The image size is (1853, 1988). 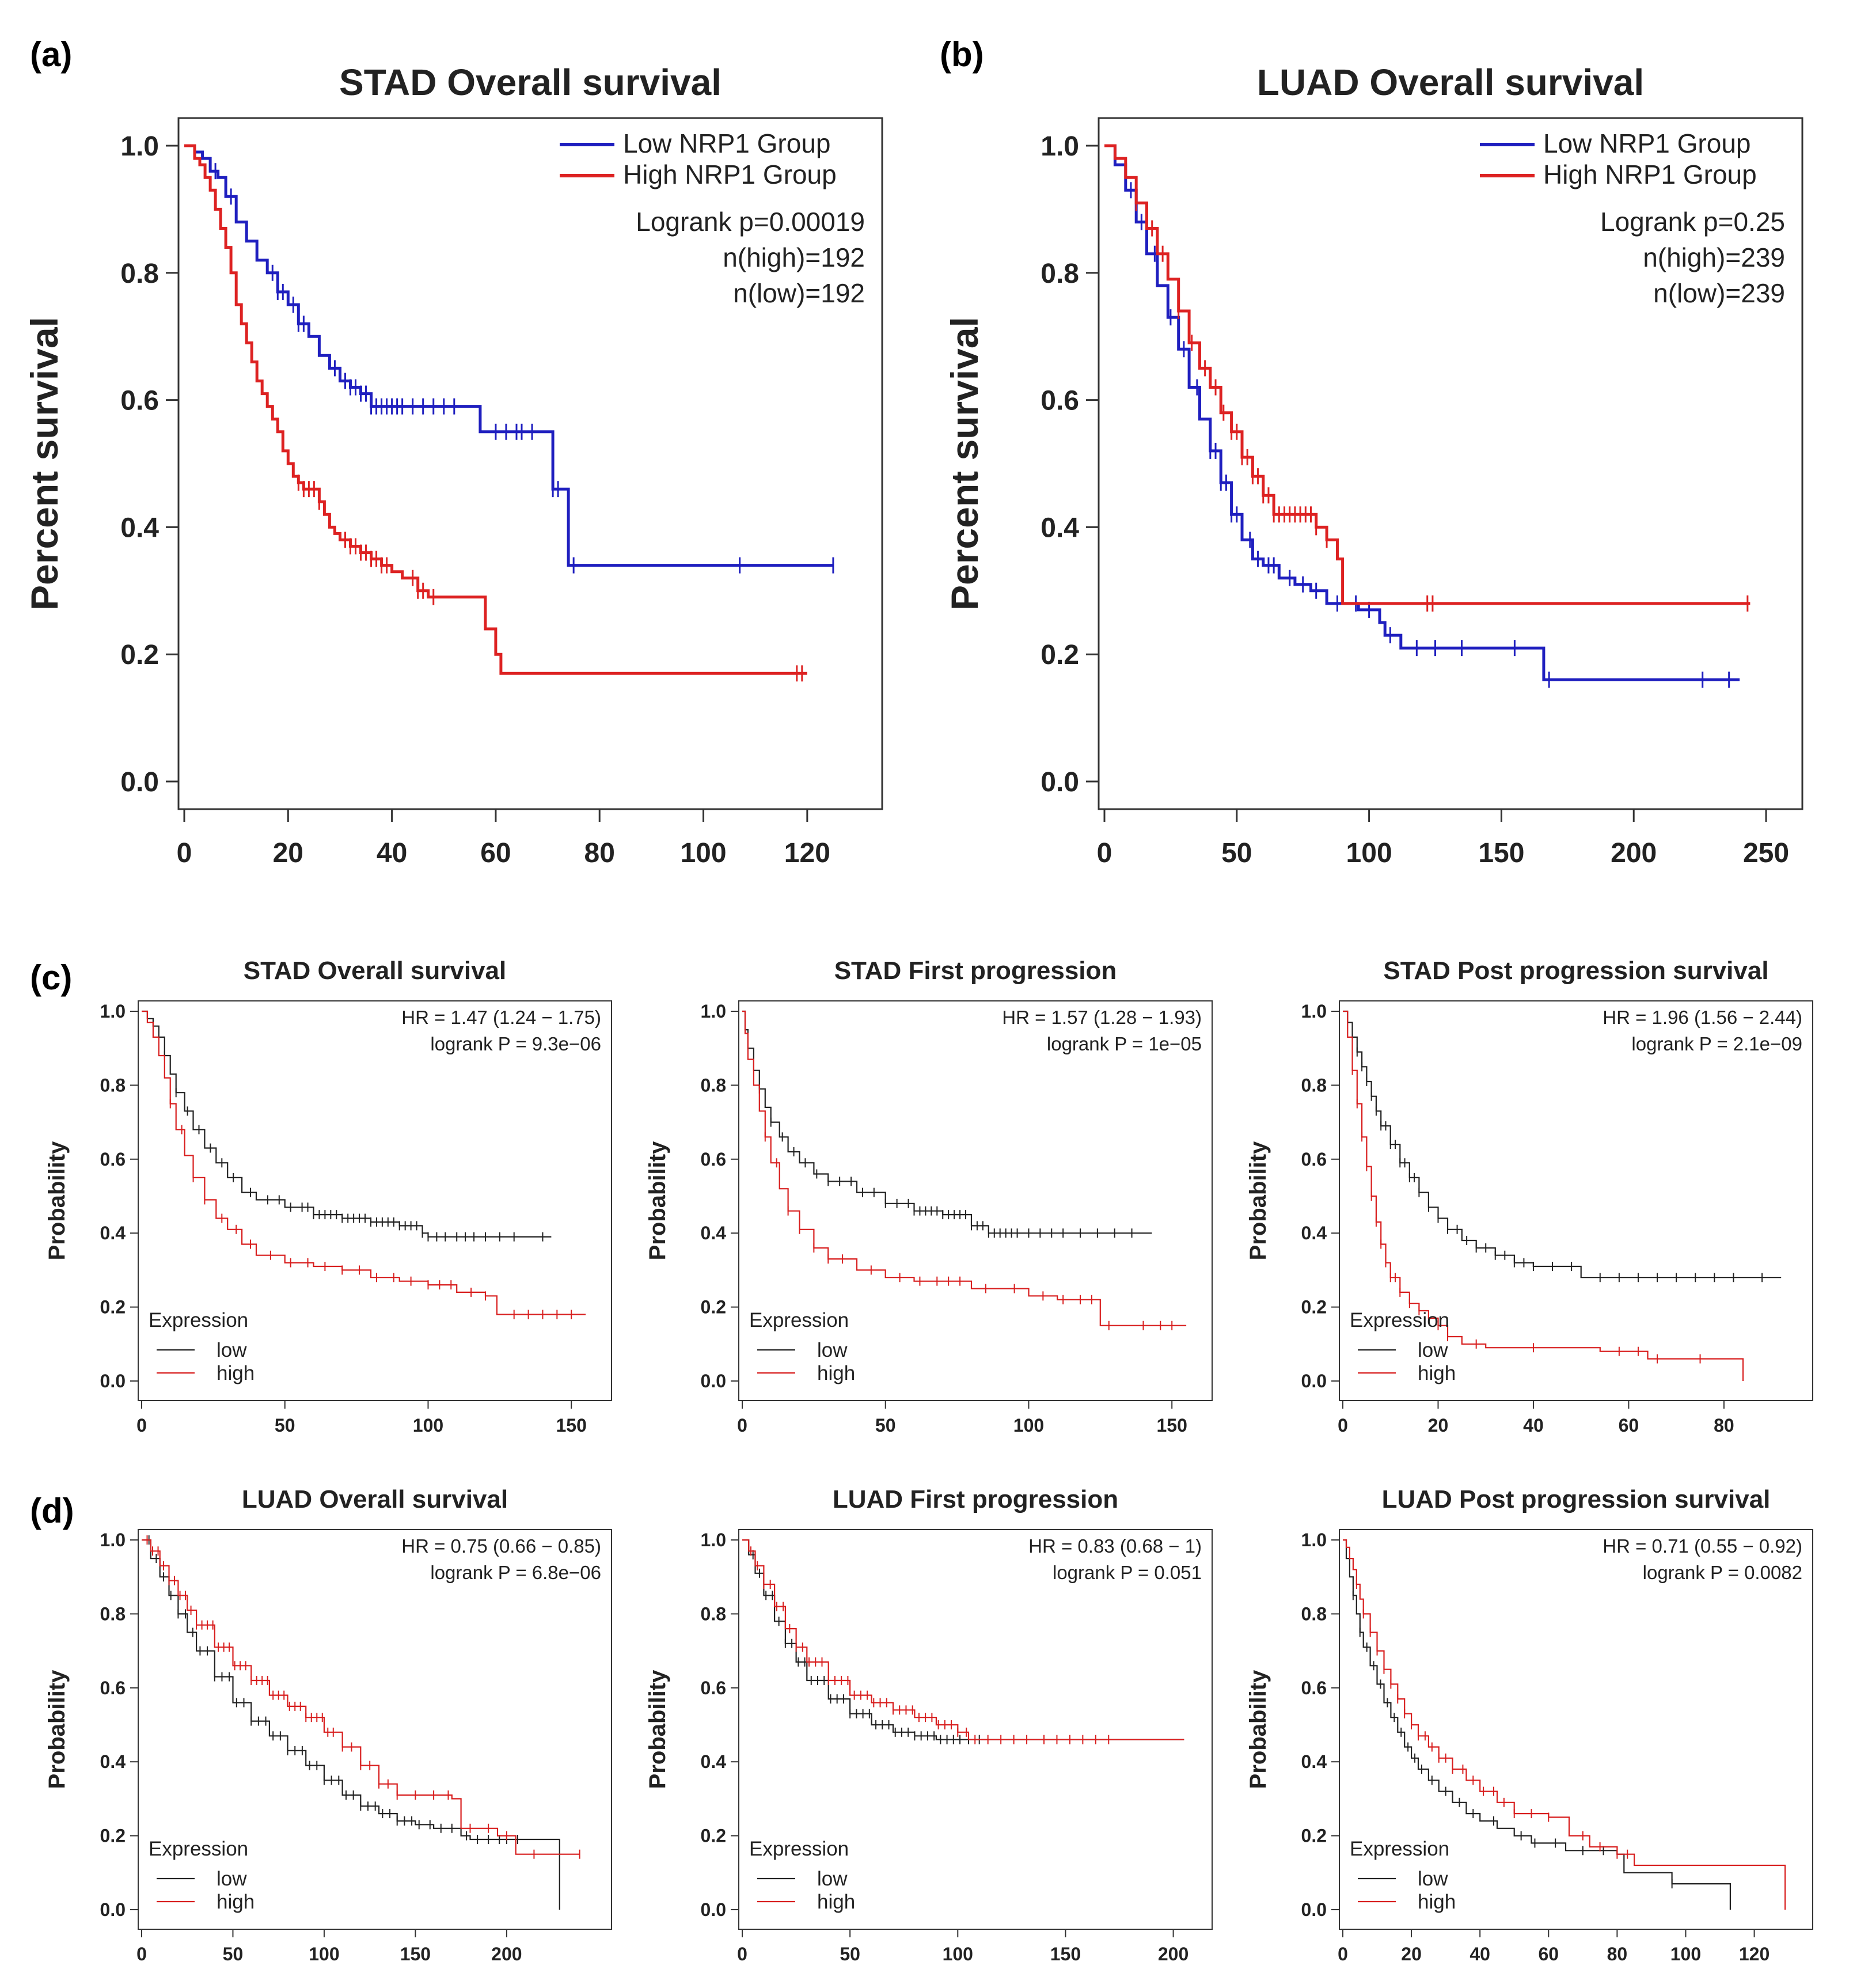 I want to click on chart-title: STAD First progression, so click(x=975, y=971).